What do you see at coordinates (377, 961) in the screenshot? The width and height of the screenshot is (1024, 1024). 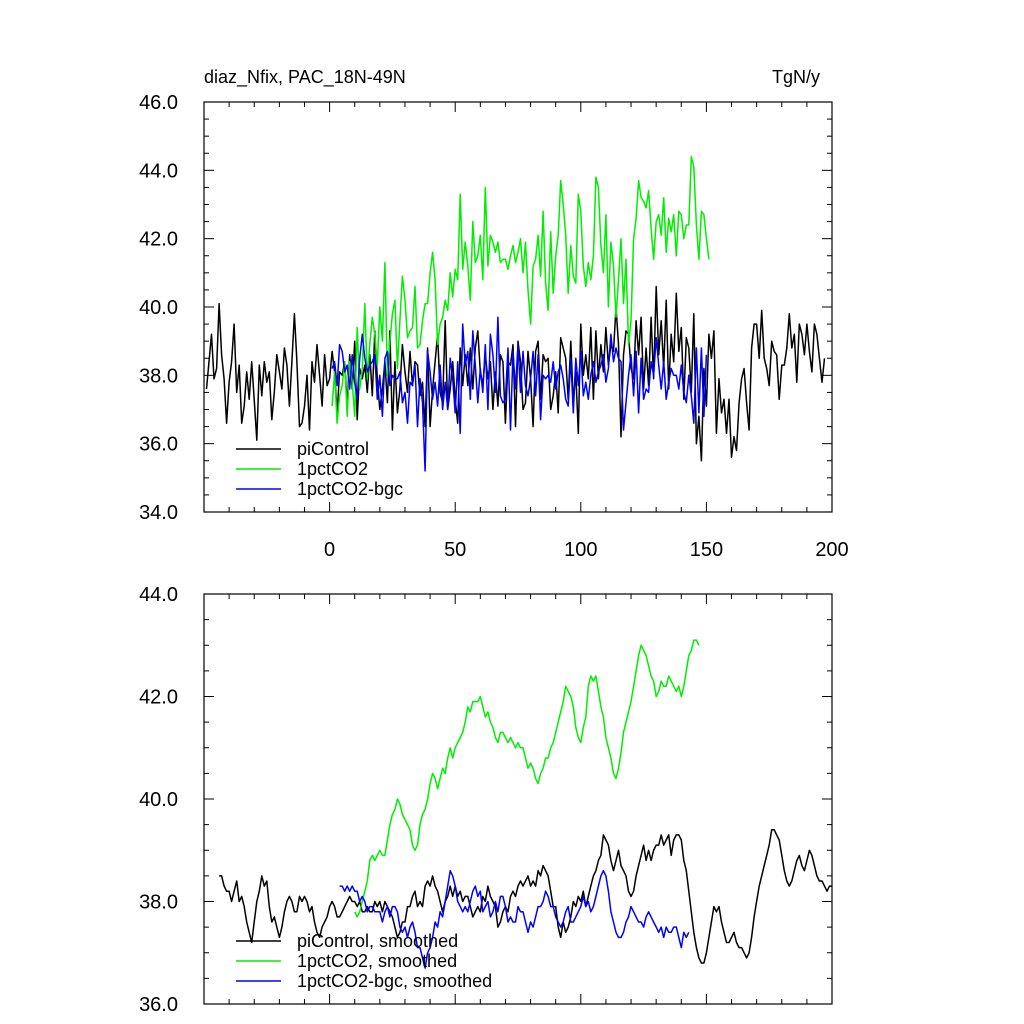 I see `legend-label: 1pctCO2, smoothed` at bounding box center [377, 961].